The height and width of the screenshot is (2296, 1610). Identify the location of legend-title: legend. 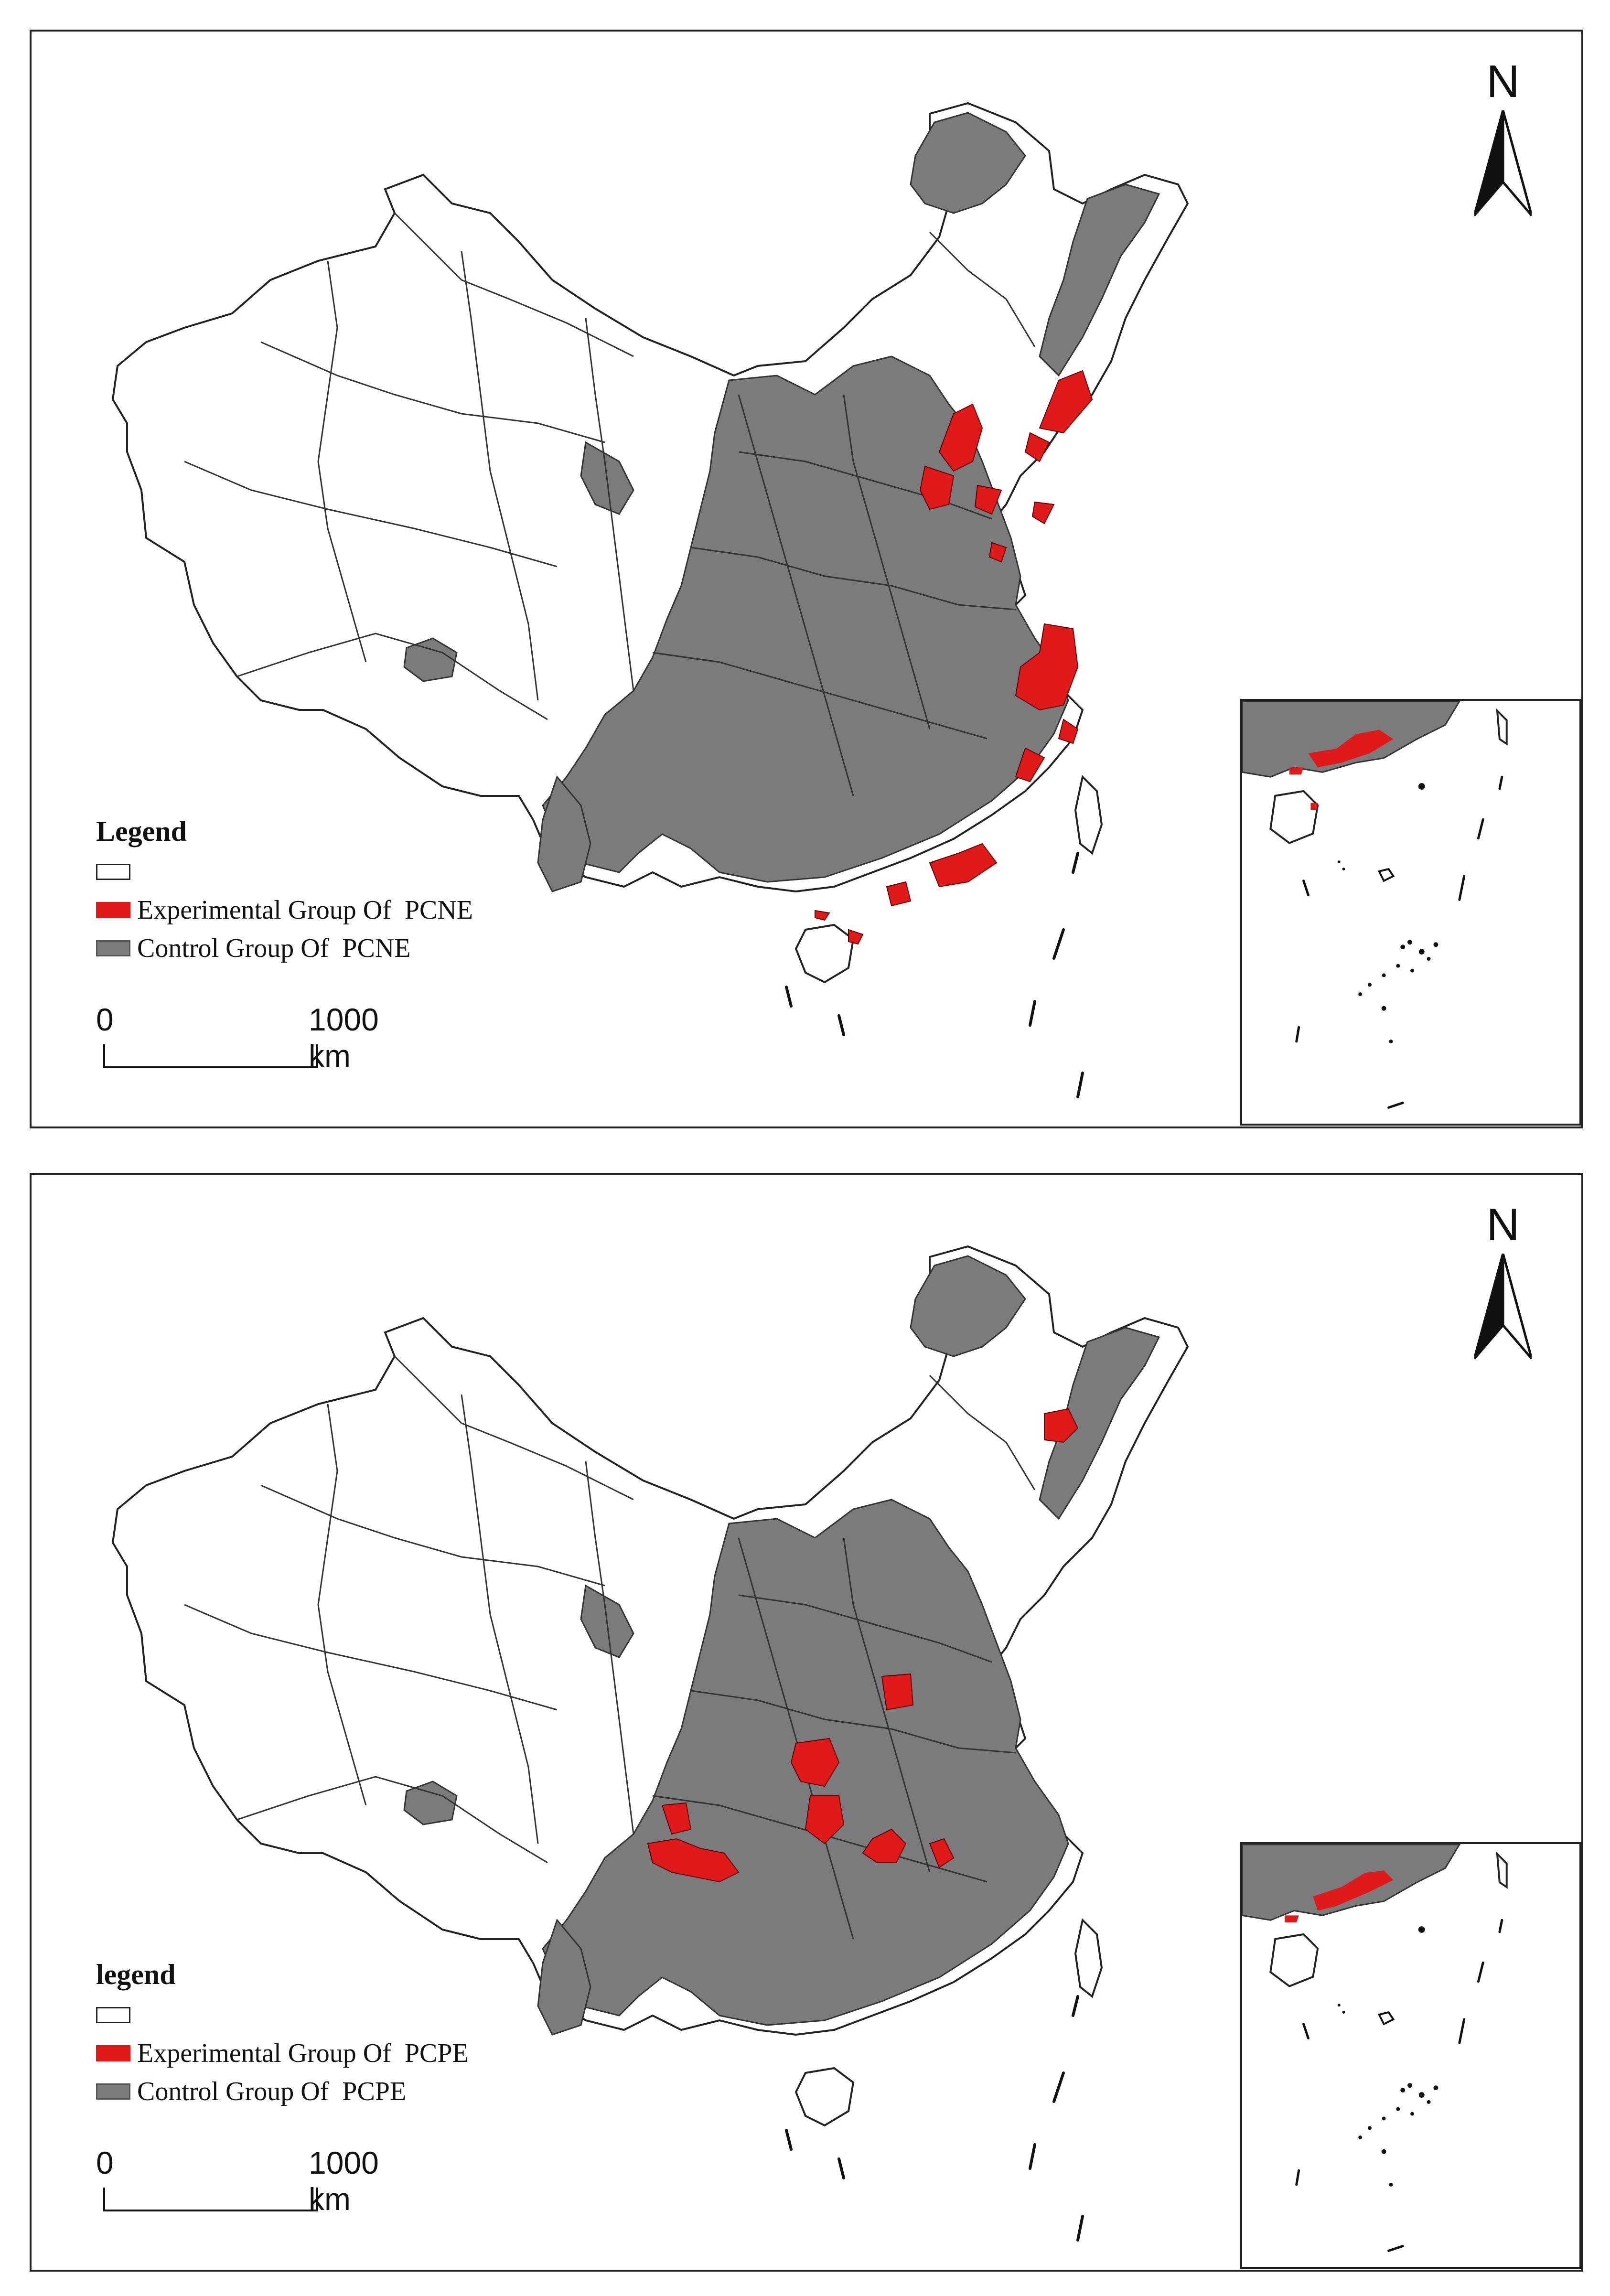
(136, 1975).